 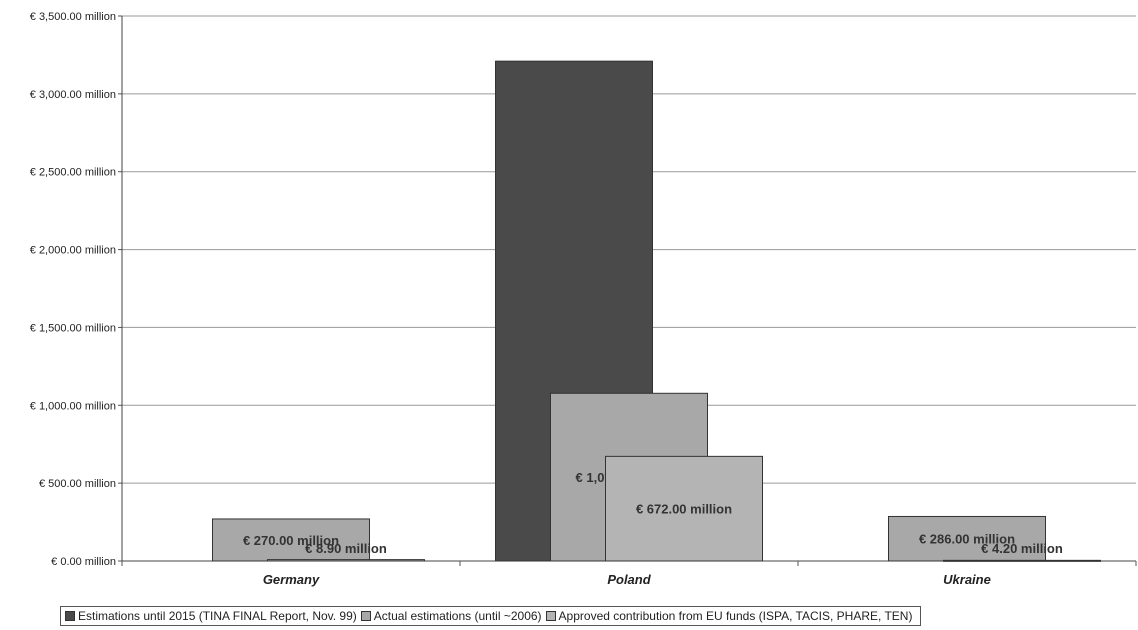 I want to click on y-tick-label: € 3,500.00 million, so click(x=73, y=17).